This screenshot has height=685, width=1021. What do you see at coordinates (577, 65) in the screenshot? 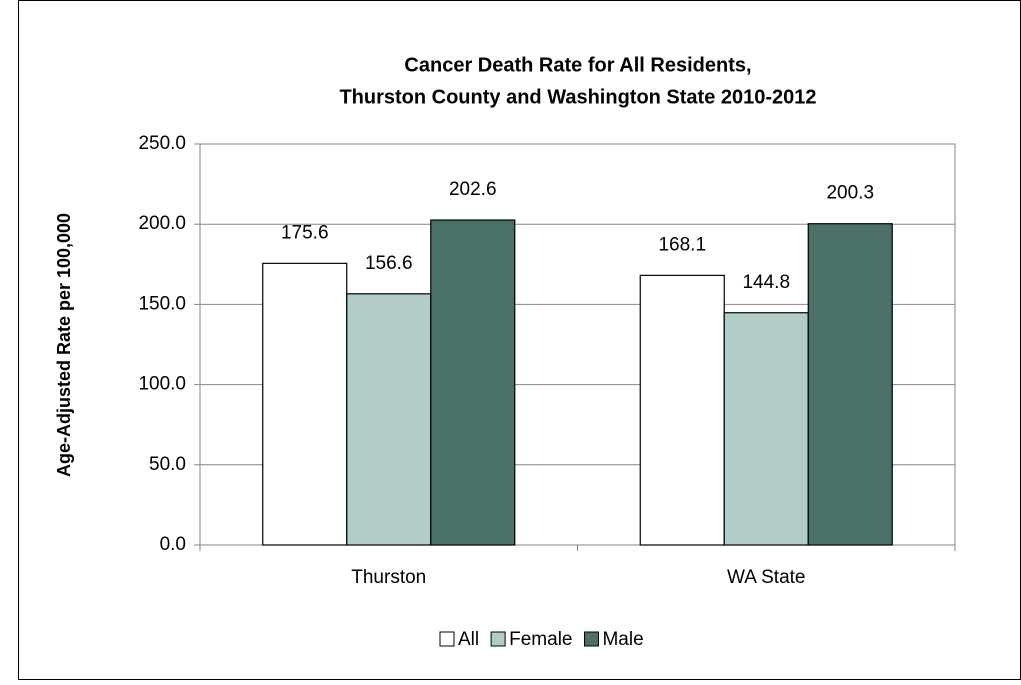
I see `chart-title: Cancer Death Rate for All Residents,` at bounding box center [577, 65].